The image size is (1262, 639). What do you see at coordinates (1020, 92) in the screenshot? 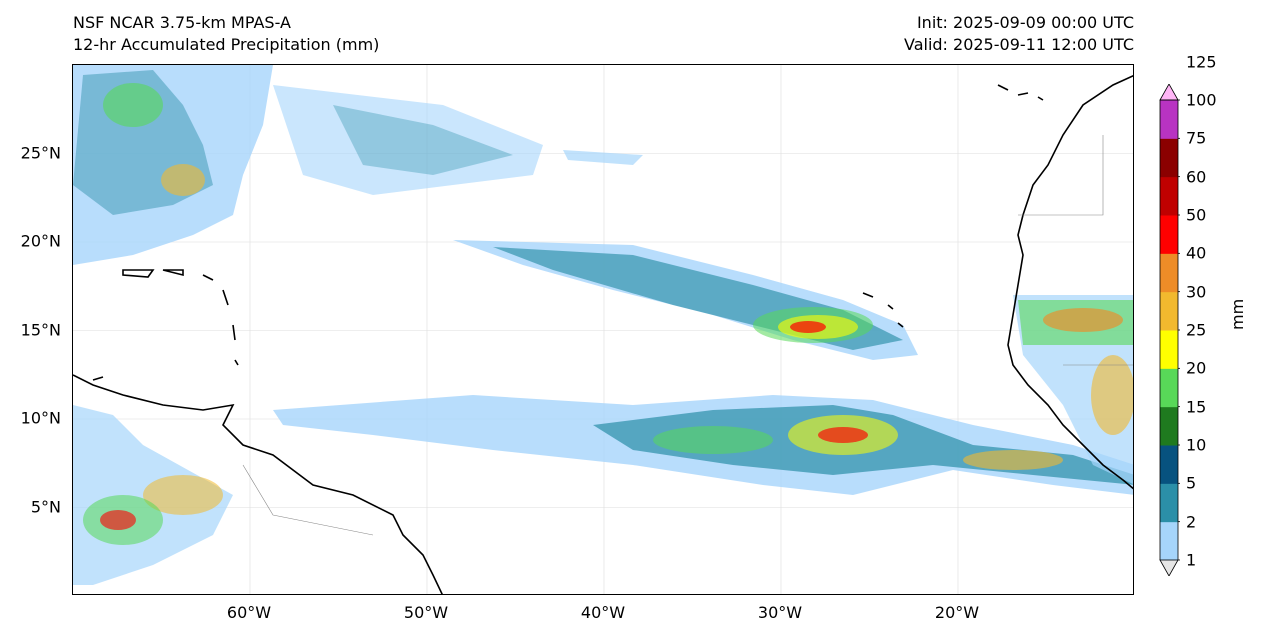
I see `canary-islands` at bounding box center [1020, 92].